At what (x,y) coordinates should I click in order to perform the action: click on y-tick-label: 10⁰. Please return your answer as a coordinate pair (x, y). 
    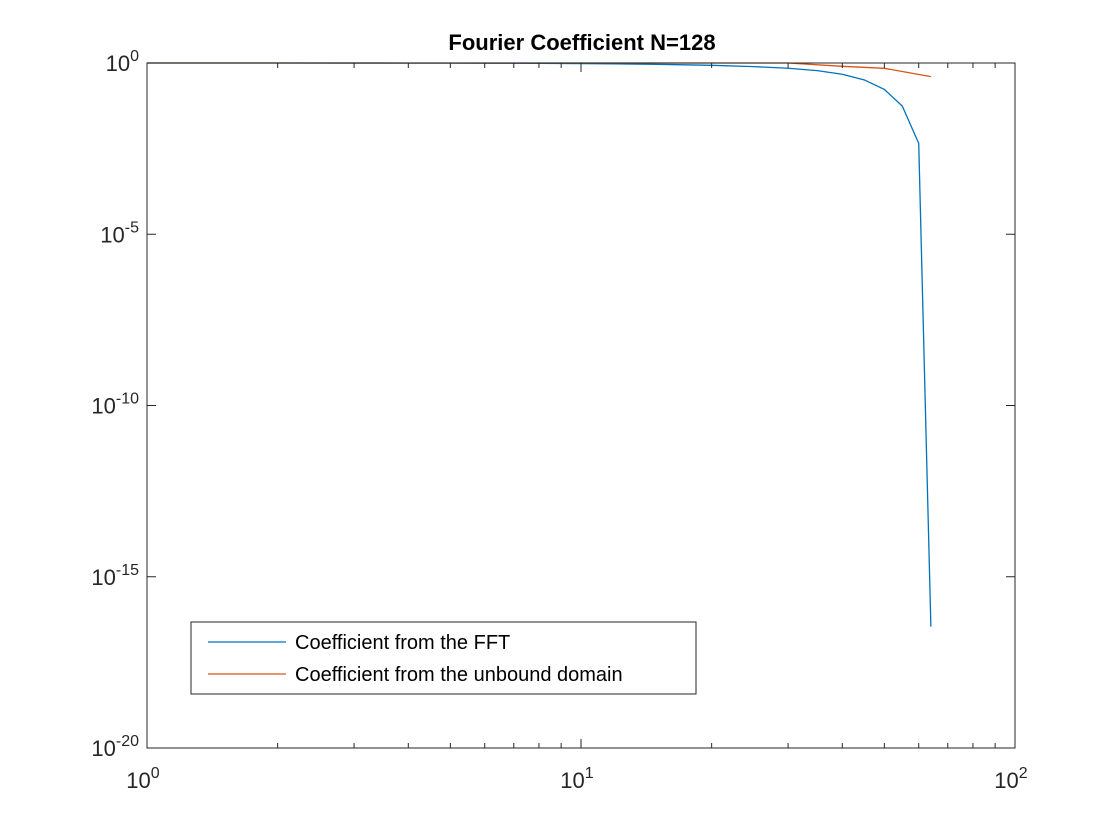
    Looking at the image, I should click on (122, 62).